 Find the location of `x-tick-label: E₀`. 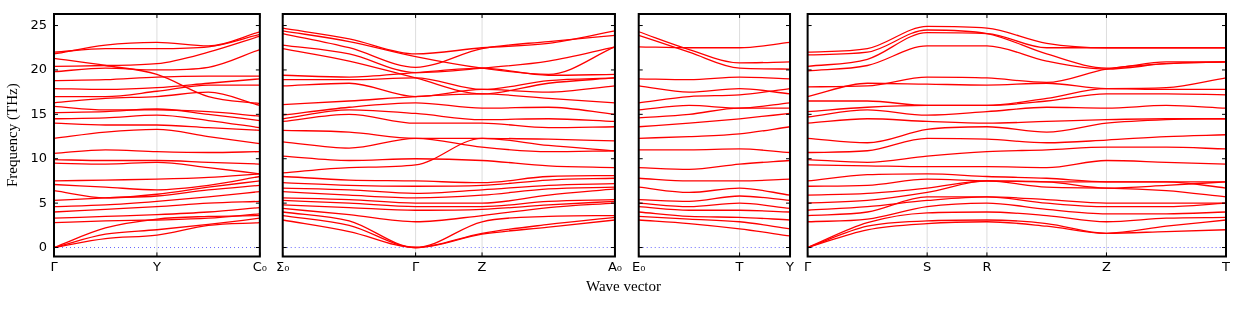

x-tick-label: E₀ is located at coordinates (638, 266).